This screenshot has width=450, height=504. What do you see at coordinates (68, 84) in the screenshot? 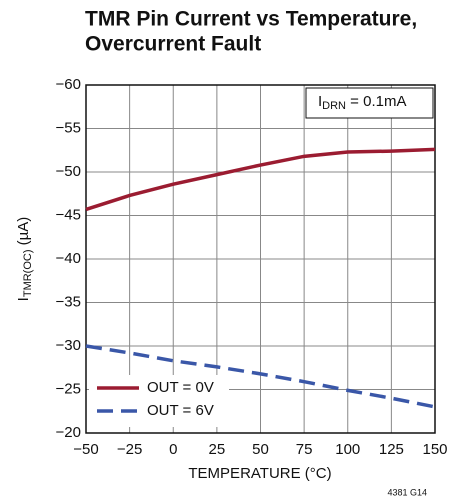
I see `y-tick-label: −60` at bounding box center [68, 84].